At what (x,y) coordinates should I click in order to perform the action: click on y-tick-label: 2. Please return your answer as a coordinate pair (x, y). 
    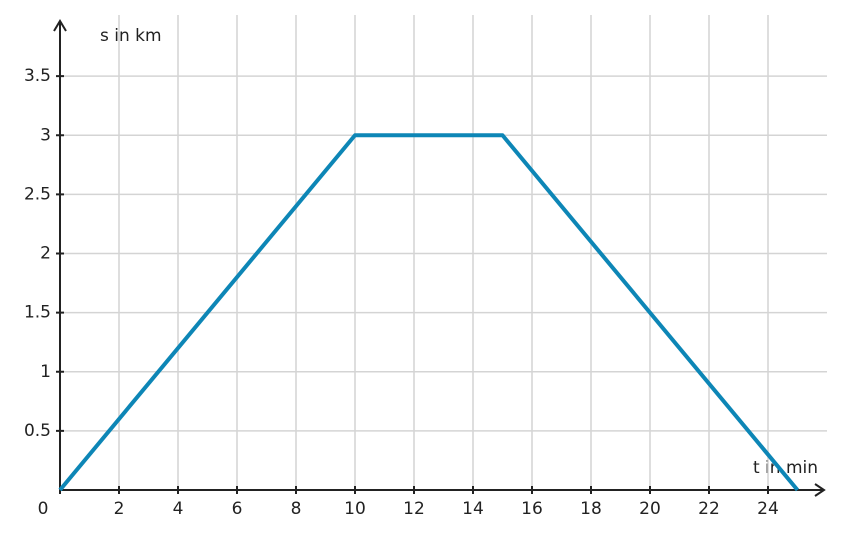
    Looking at the image, I should click on (45, 254).